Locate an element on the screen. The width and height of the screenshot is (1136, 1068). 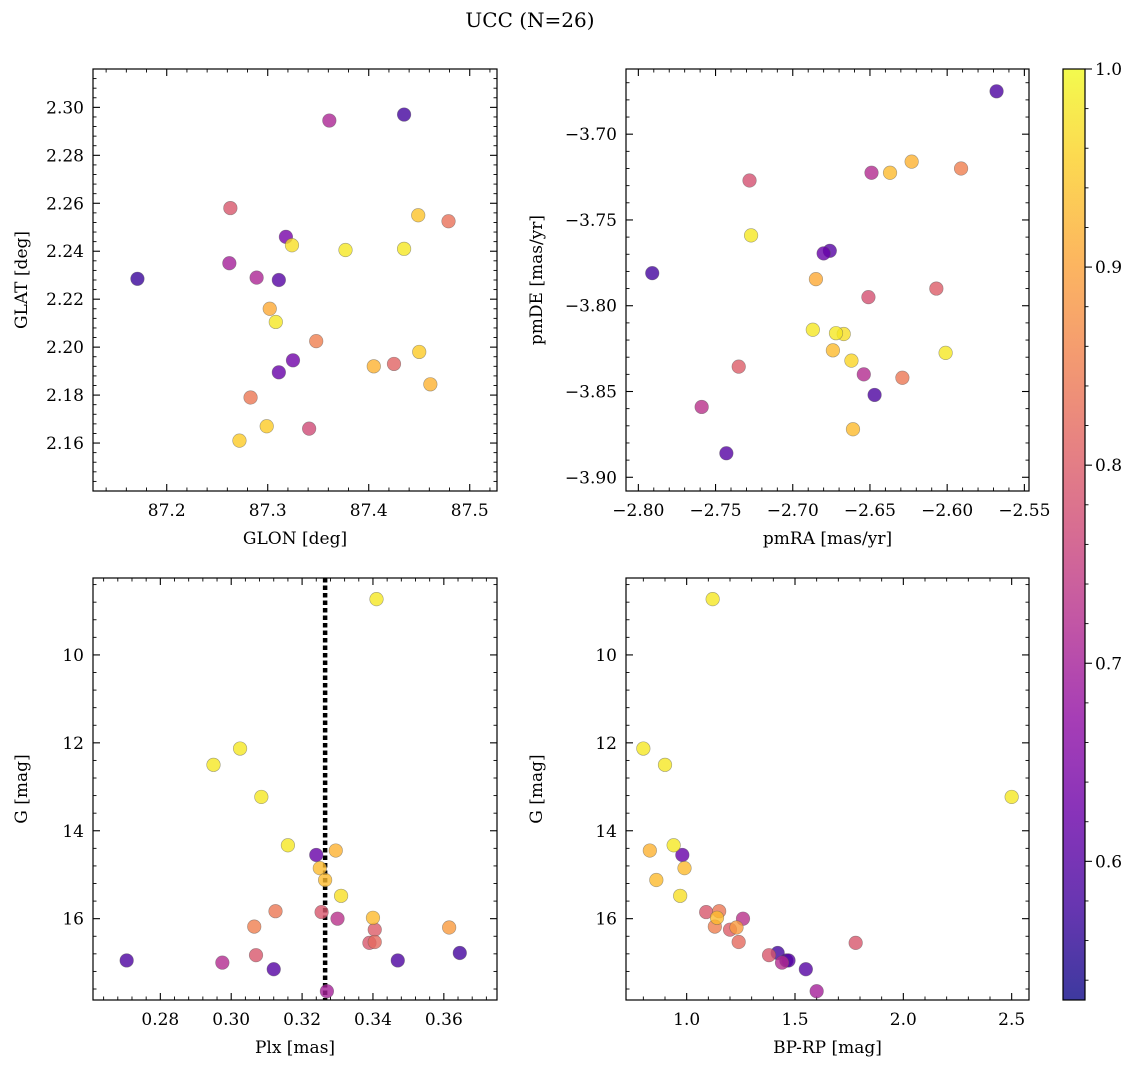
x-tick-label: 1.0 is located at coordinates (686, 1020).